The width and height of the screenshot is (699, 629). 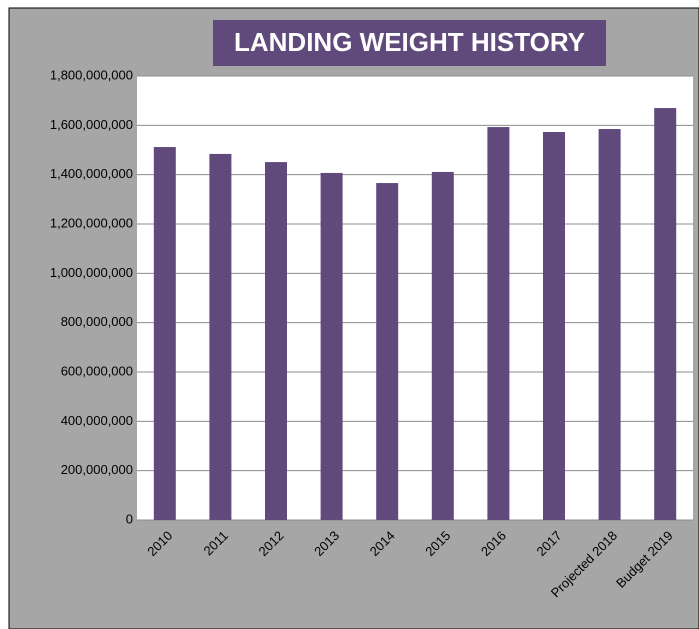 I want to click on chart-title: LANDING WEIGHT HISTORY, so click(x=409, y=42).